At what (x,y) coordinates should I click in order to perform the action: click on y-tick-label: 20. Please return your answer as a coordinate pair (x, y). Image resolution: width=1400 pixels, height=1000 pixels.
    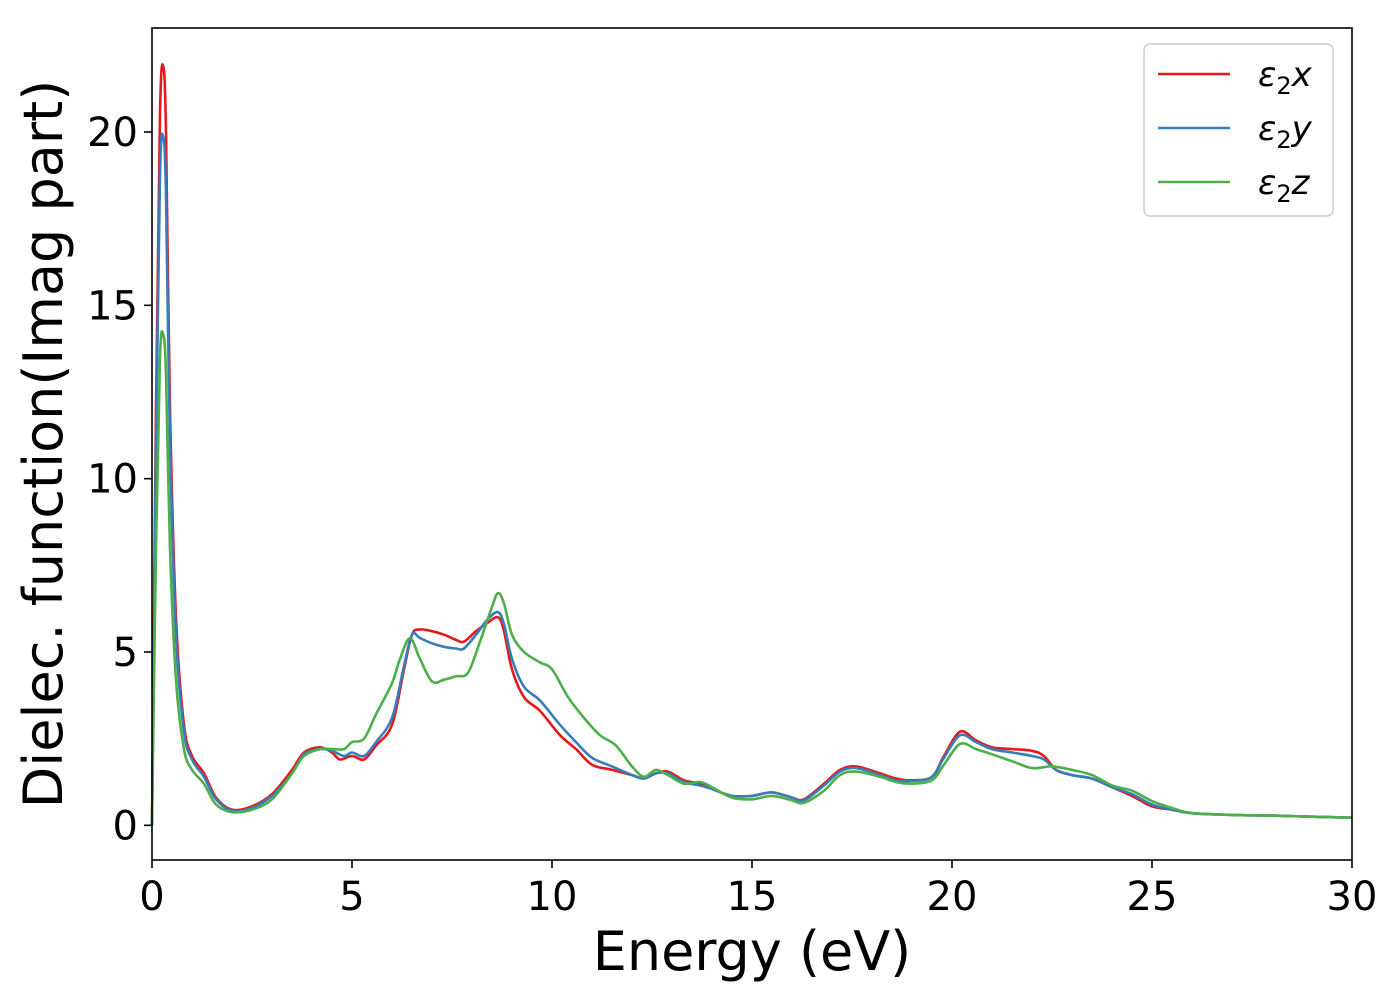
    Looking at the image, I should click on (112, 133).